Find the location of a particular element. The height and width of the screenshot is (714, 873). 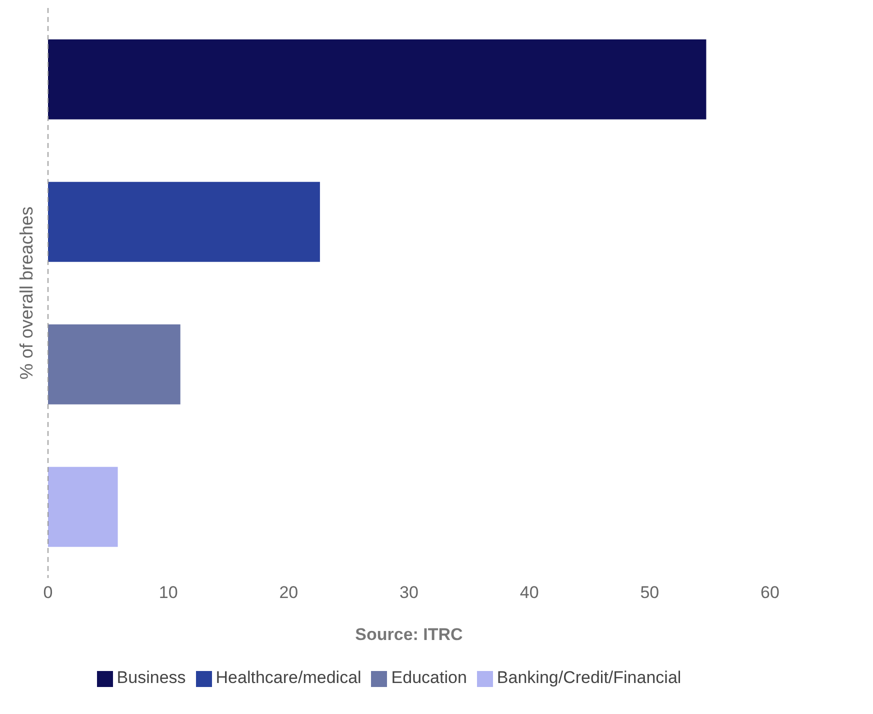

legend-label: Education is located at coordinates (429, 677).